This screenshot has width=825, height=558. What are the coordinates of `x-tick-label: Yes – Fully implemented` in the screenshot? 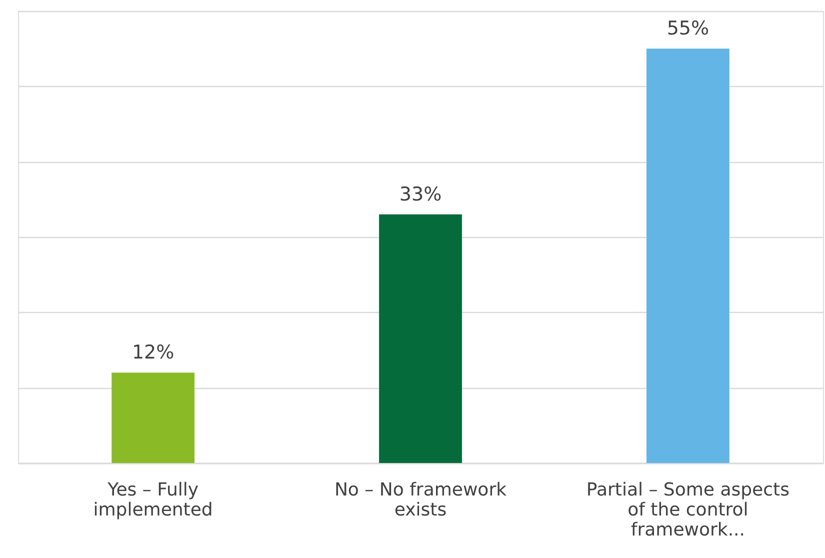 It's located at (153, 500).